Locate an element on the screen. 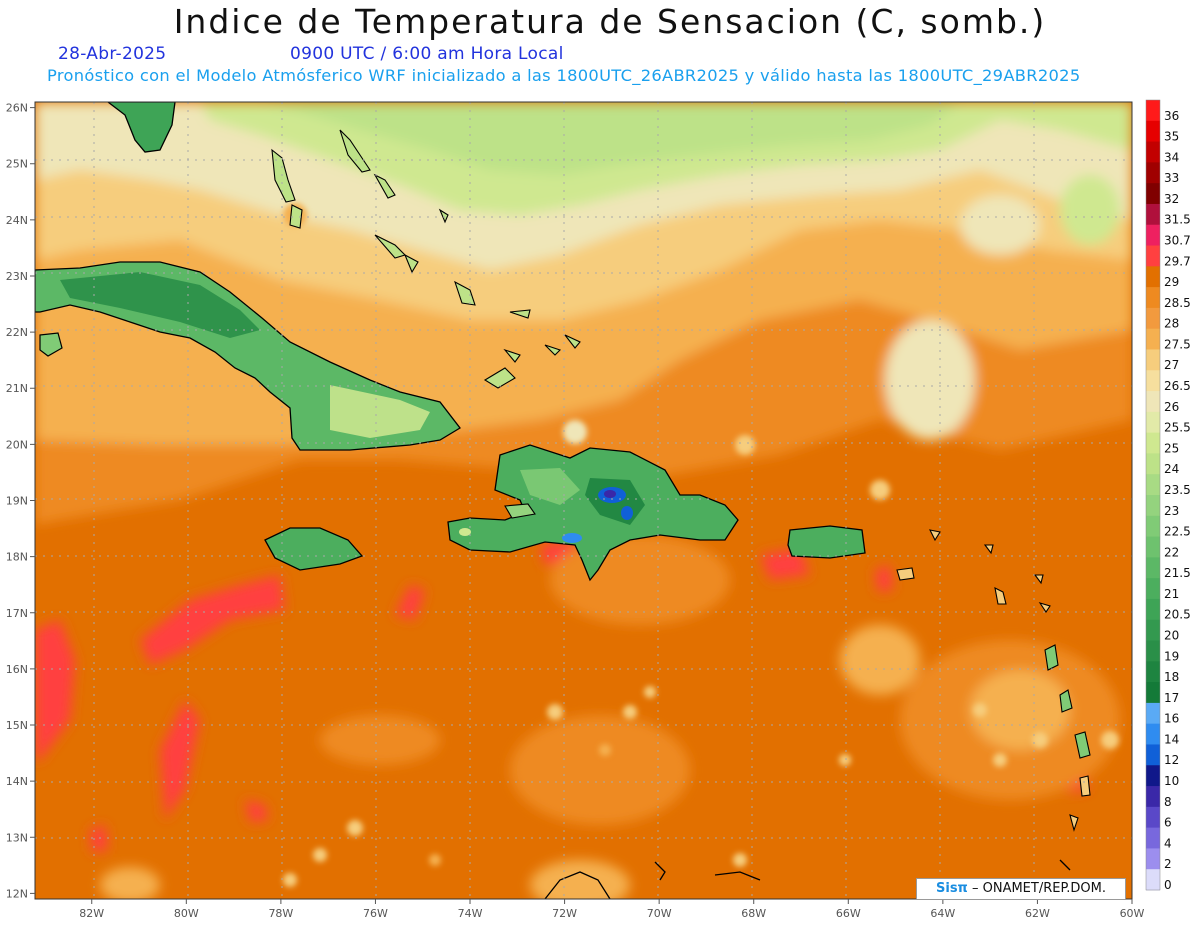 This screenshot has height=927, width=1200. colorbar-label: 22.5 is located at coordinates (1177, 532).